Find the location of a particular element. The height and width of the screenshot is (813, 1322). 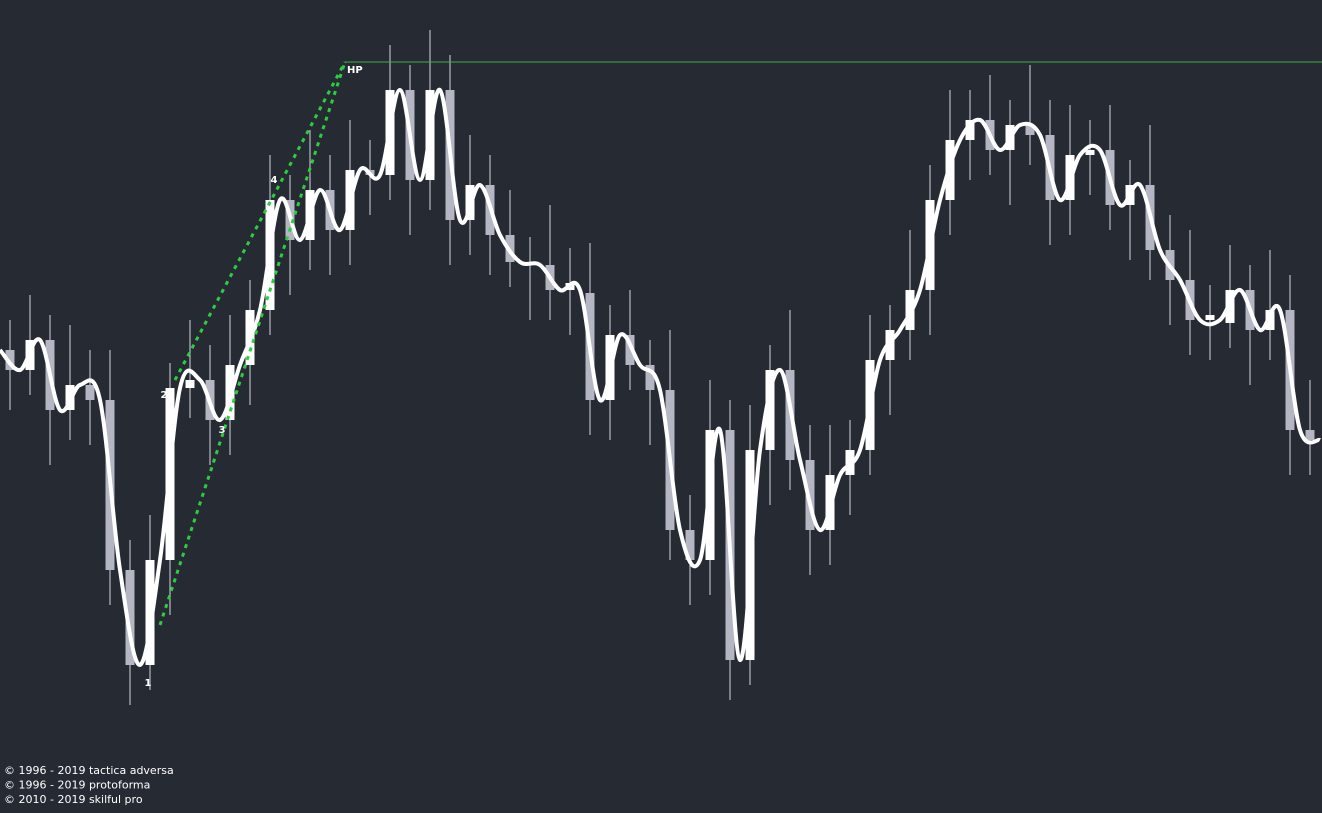

wave-label: 2 is located at coordinates (164, 395).